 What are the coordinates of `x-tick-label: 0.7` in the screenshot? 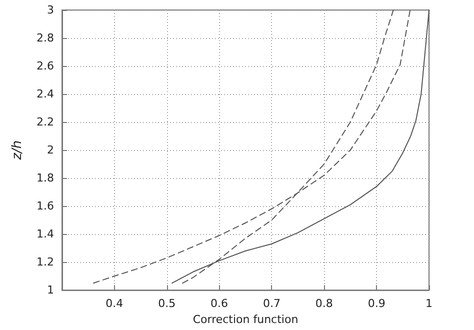 It's located at (271, 303).